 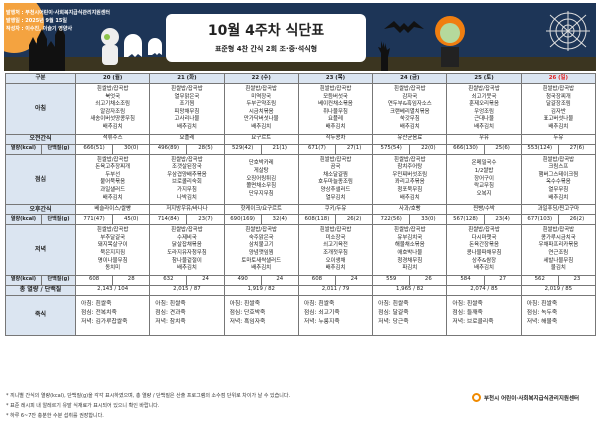 What do you see at coordinates (558, 315) in the screenshot?
I see `porridge-cell: 아침: 흰쌀죽 점심: 녹두죽 저녁: 해물죽` at bounding box center [558, 315].